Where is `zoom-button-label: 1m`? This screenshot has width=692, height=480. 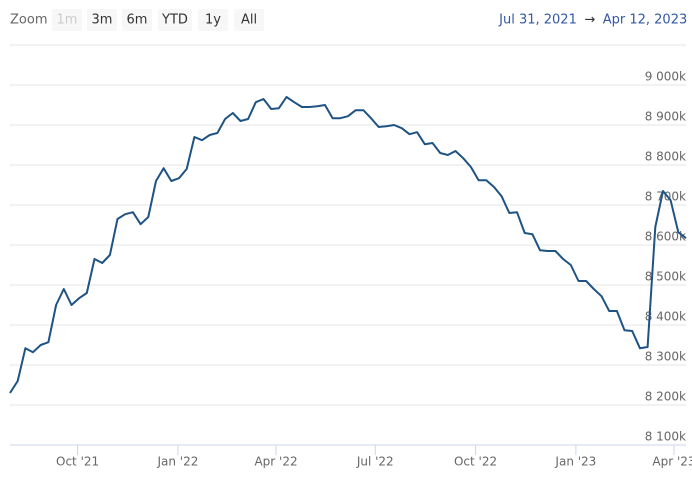 zoom-button-label: 1m is located at coordinates (67, 20).